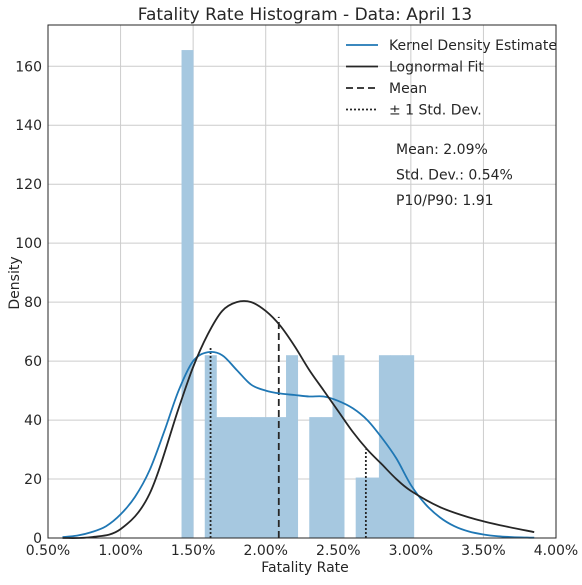 Image resolution: width=582 pixels, height=585 pixels. Describe the element at coordinates (408, 89) in the screenshot. I see `legend-label: Mean` at that location.